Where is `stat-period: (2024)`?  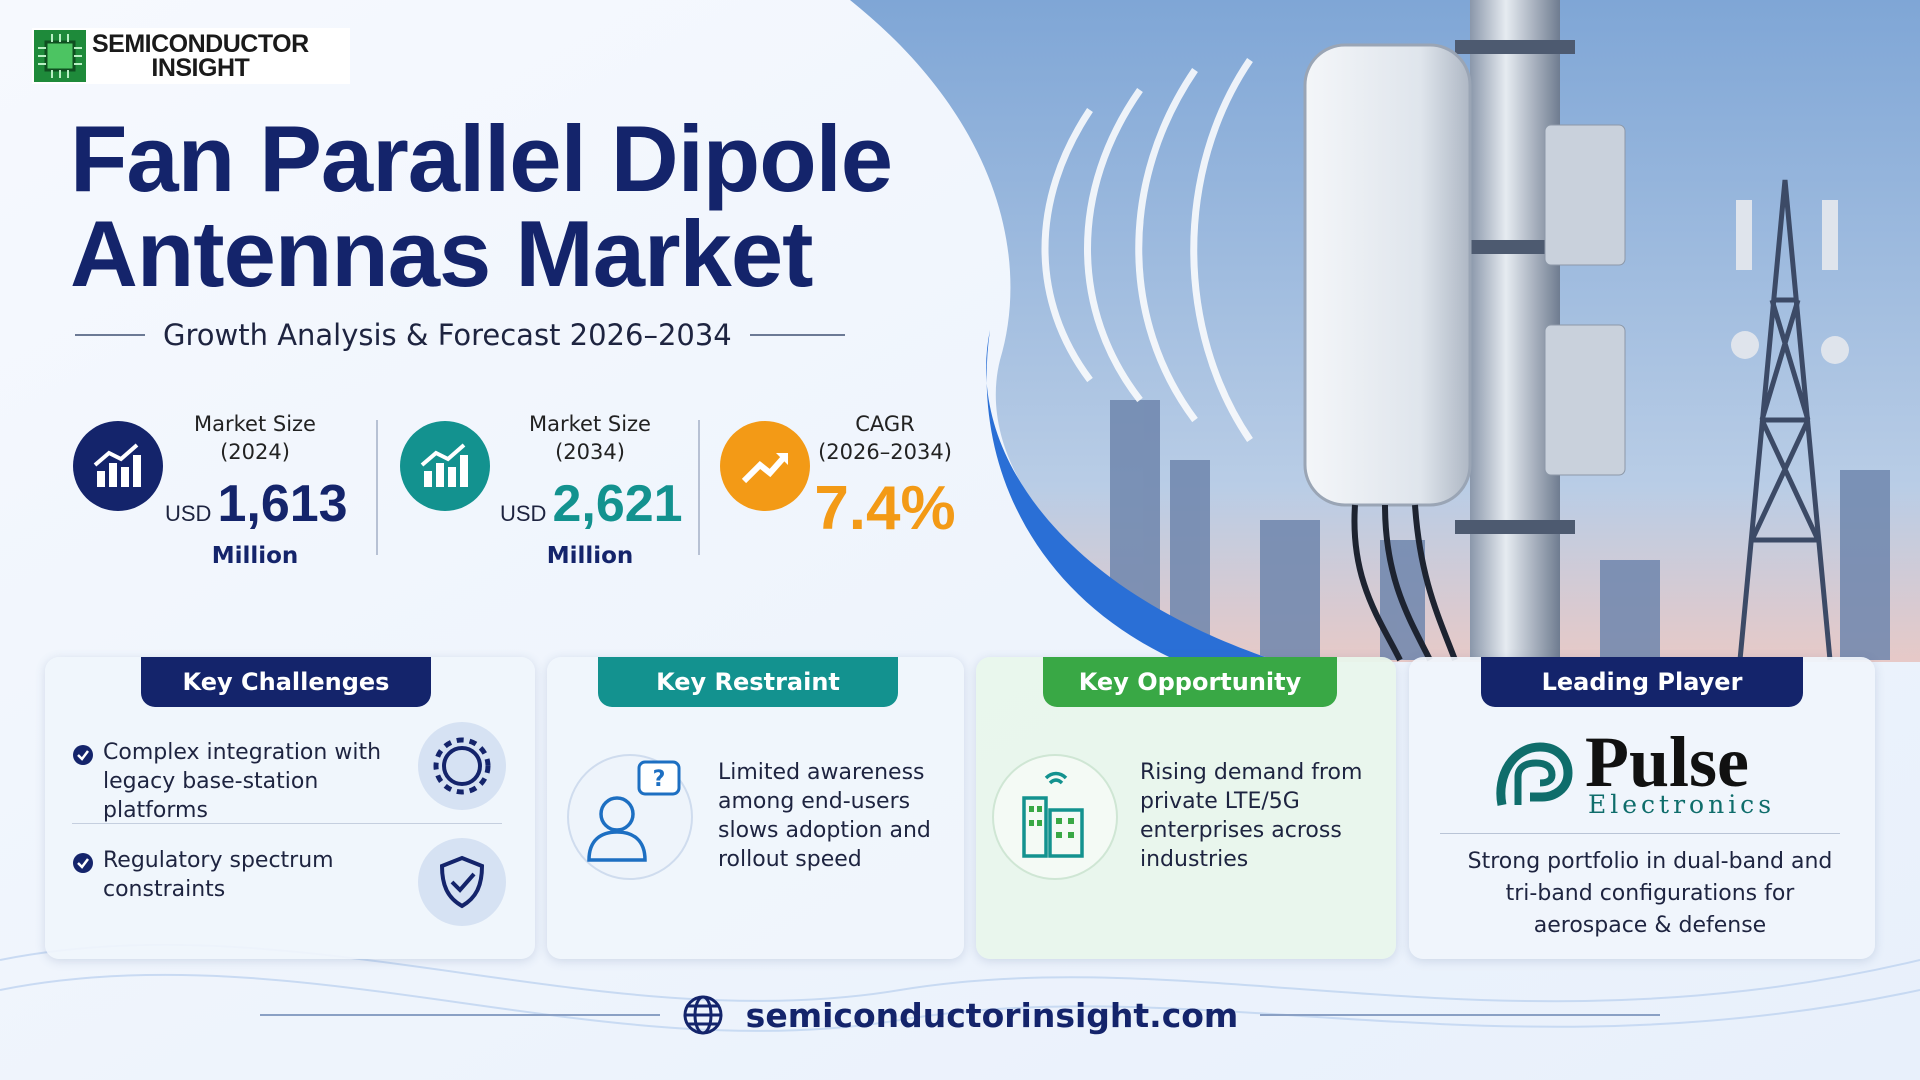 stat-period: (2024) is located at coordinates (255, 452).